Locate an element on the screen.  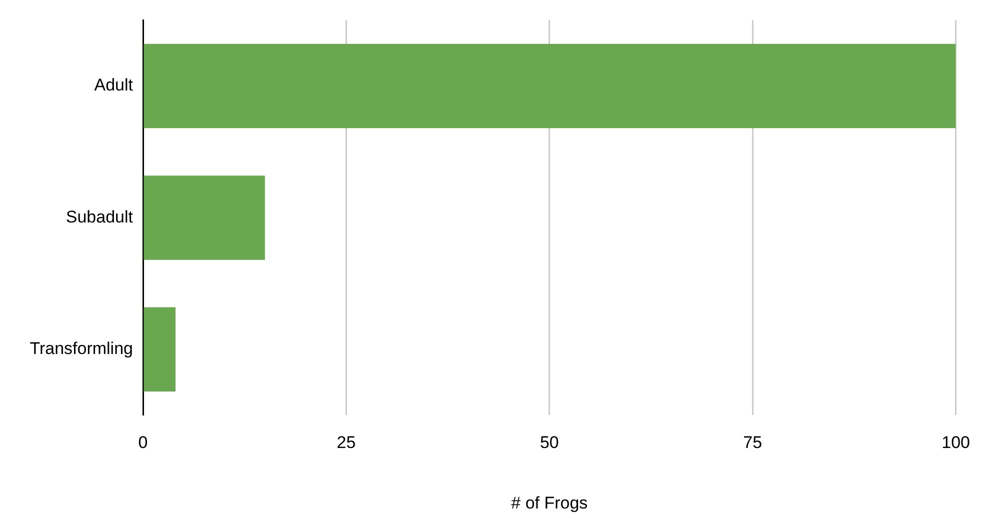
x-axis-title: # of Frogs is located at coordinates (549, 502).